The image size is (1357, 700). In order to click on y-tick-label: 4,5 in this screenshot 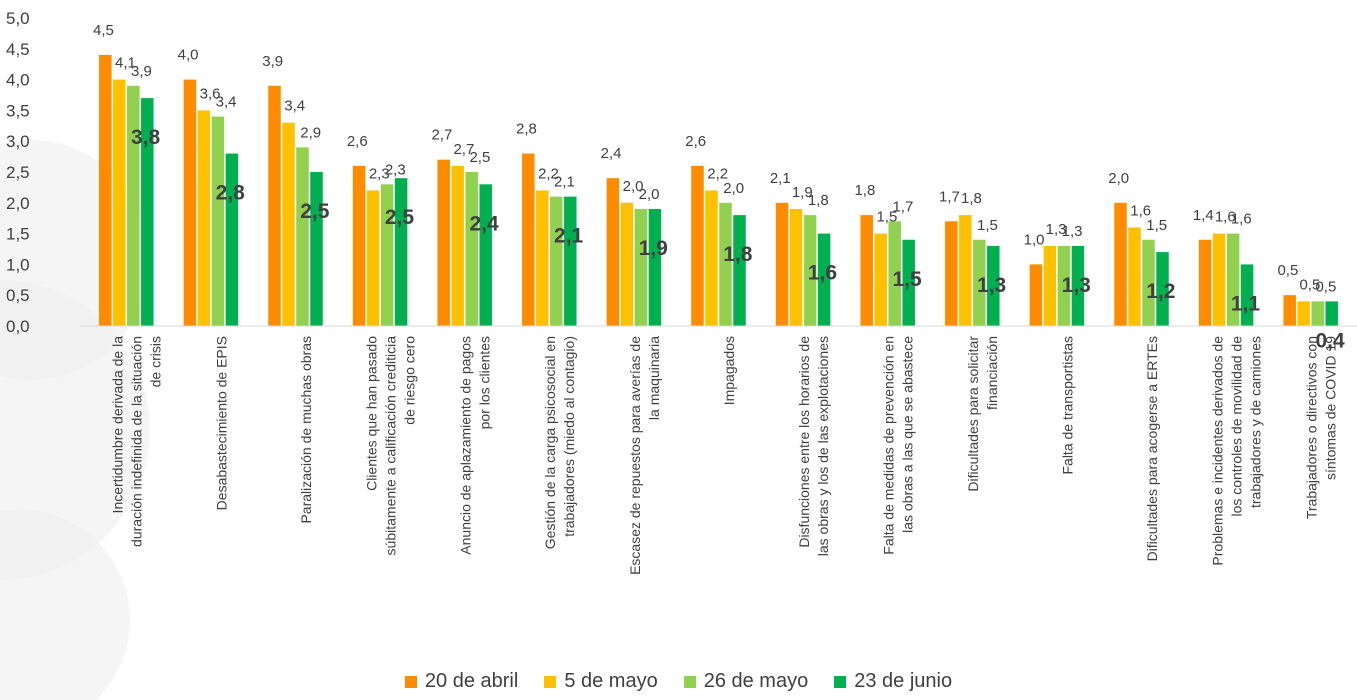, I will do `click(18, 49)`.